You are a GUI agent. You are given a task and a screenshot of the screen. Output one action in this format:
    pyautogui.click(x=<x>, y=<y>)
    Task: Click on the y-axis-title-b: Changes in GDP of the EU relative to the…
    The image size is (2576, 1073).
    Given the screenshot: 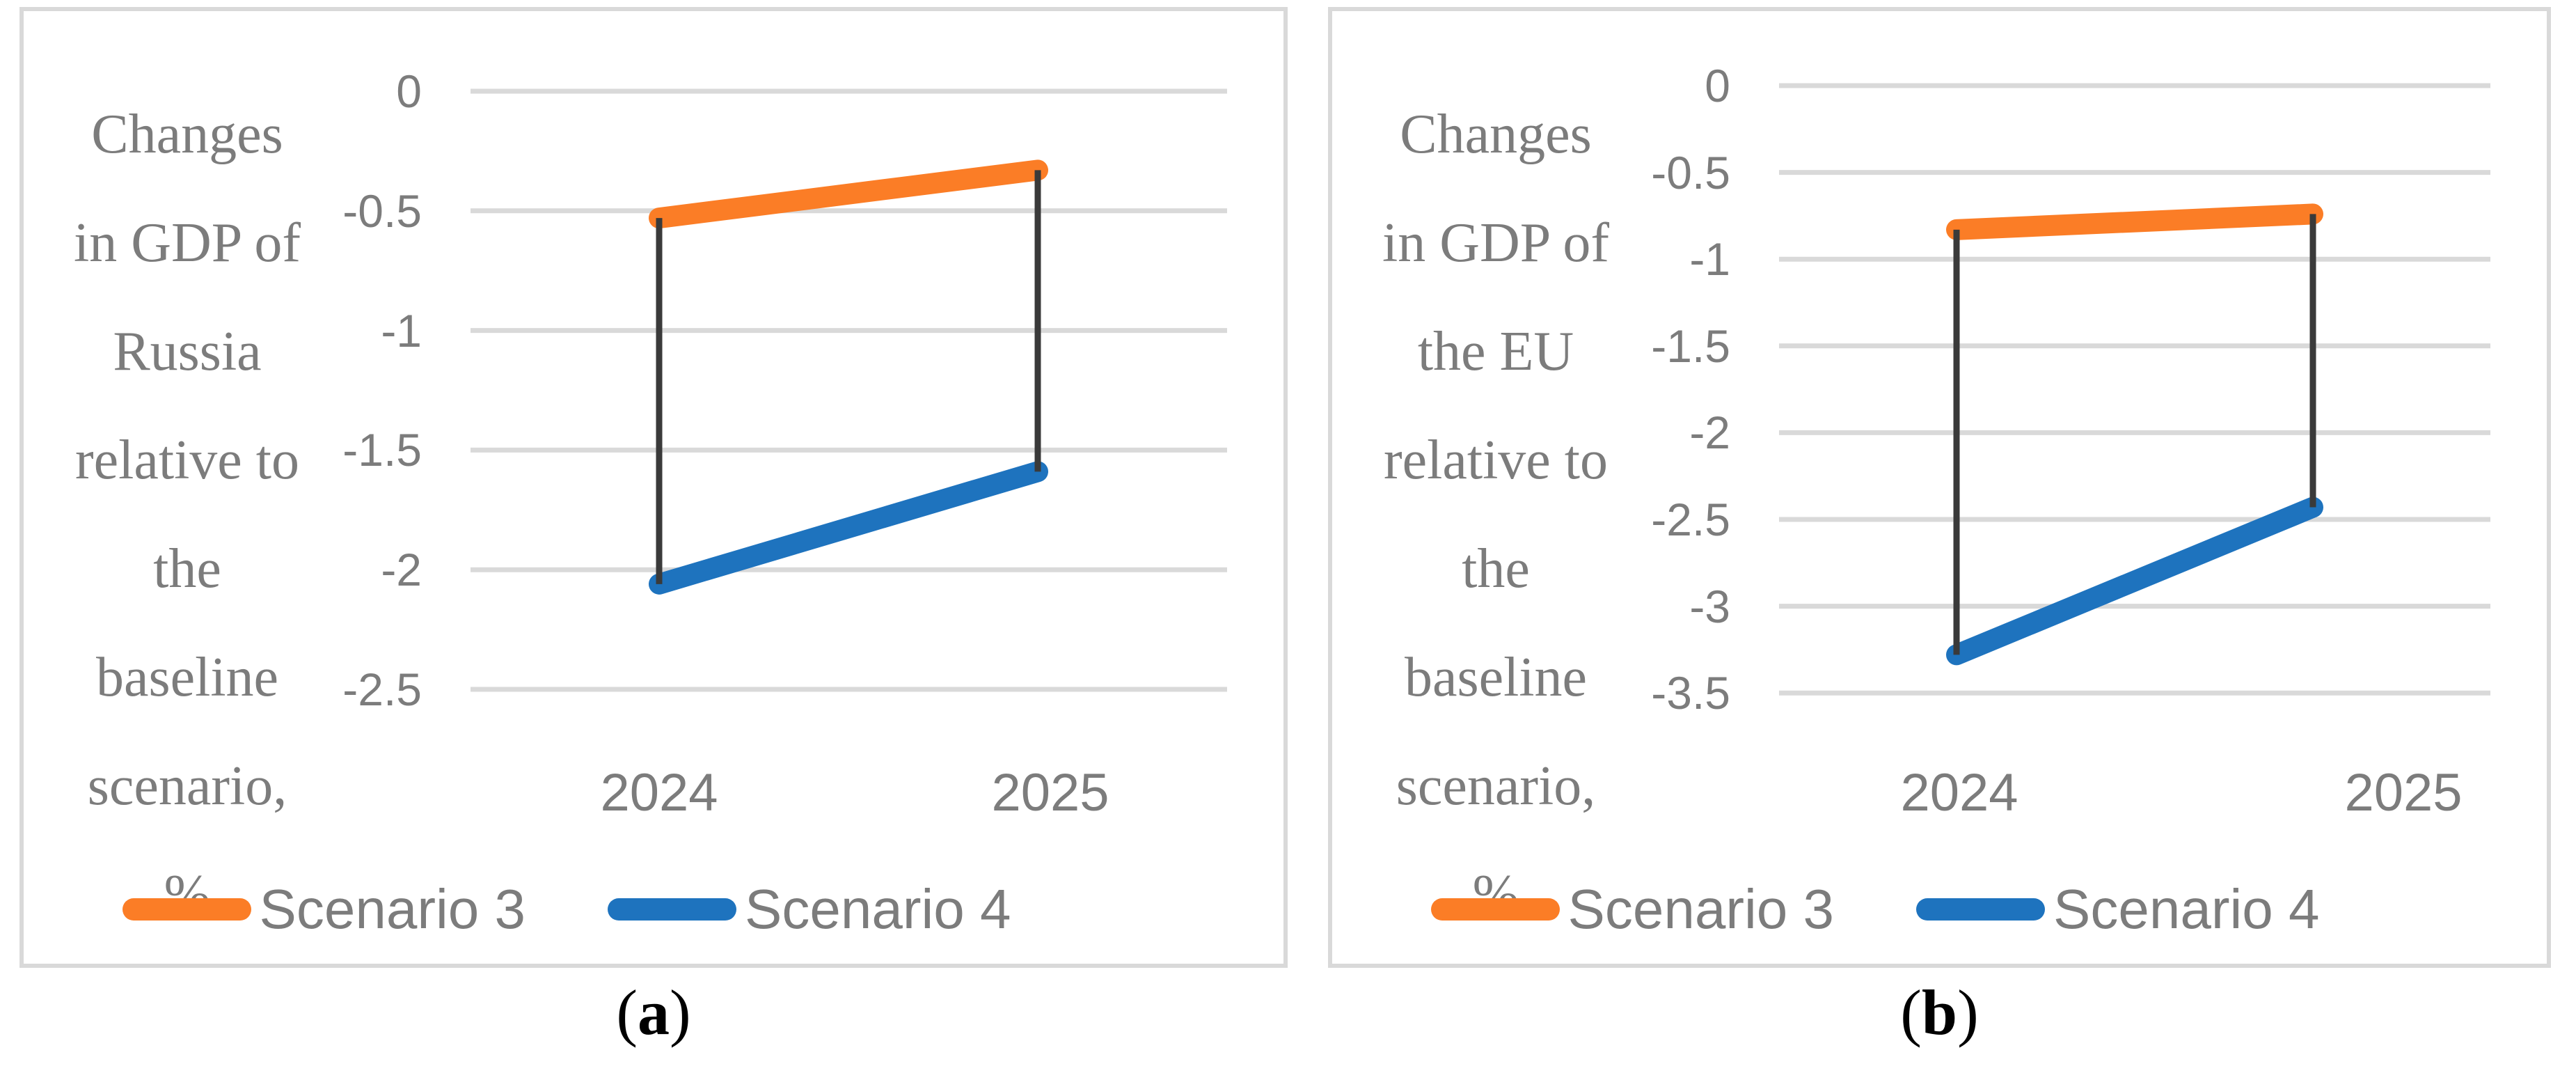 What is the action you would take?
    pyautogui.click(x=1495, y=514)
    